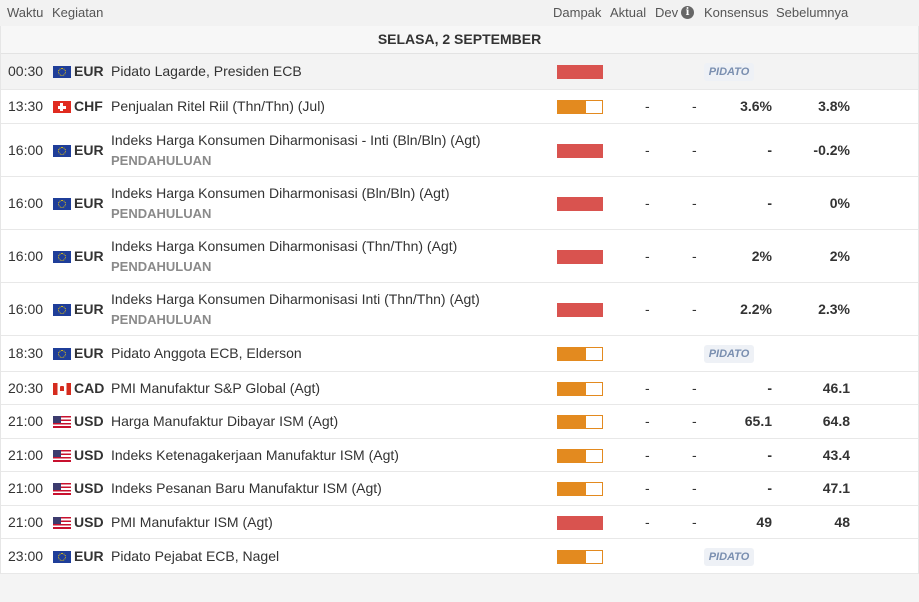  What do you see at coordinates (195, 555) in the screenshot?
I see `event-title: Pidato Pejabat ECB, Nagel` at bounding box center [195, 555].